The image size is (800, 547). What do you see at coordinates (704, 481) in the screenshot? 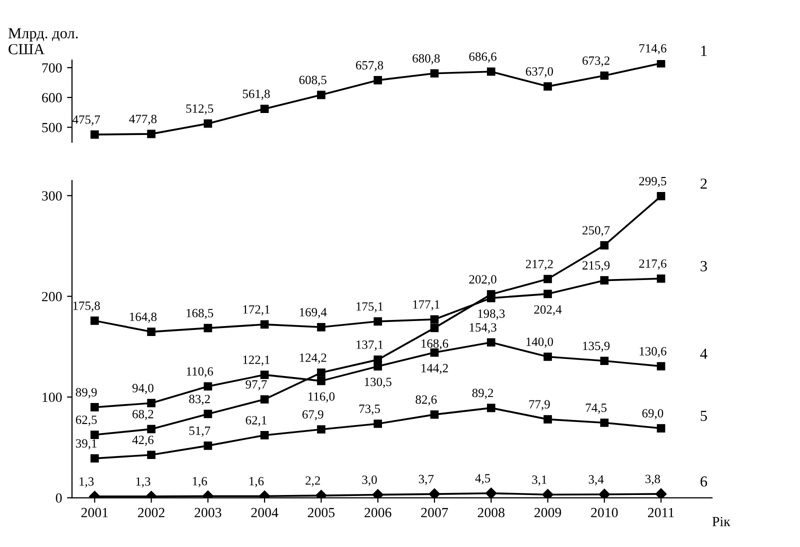
I see `text: 6` at bounding box center [704, 481].